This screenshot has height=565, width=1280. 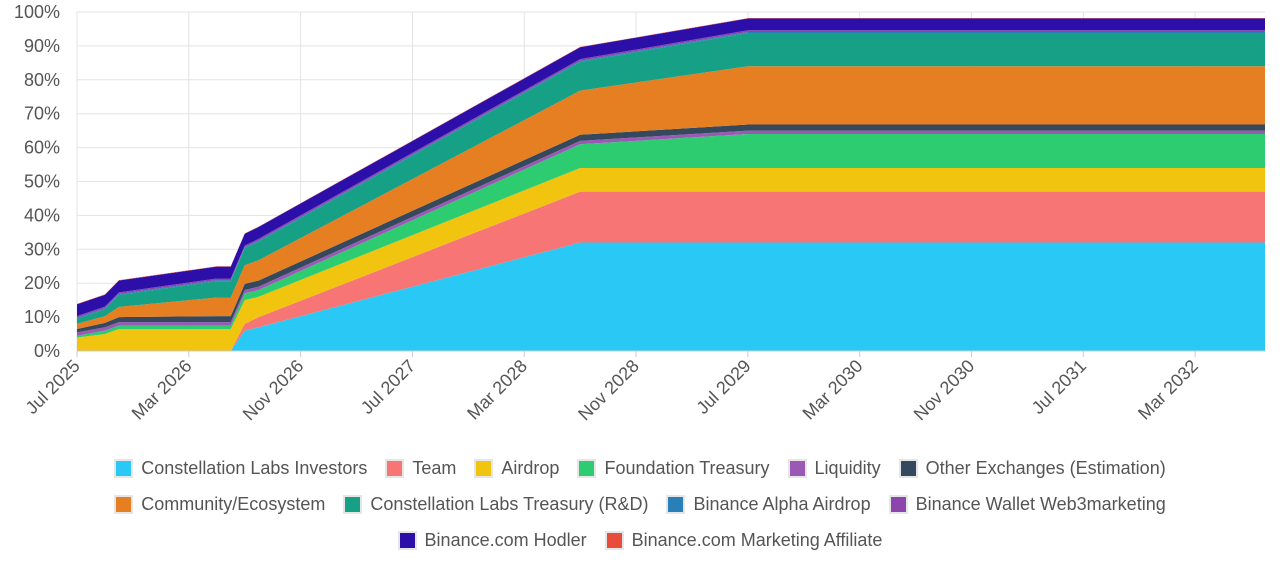 I want to click on legend-label: Binance.com Hodler, so click(x=505, y=539).